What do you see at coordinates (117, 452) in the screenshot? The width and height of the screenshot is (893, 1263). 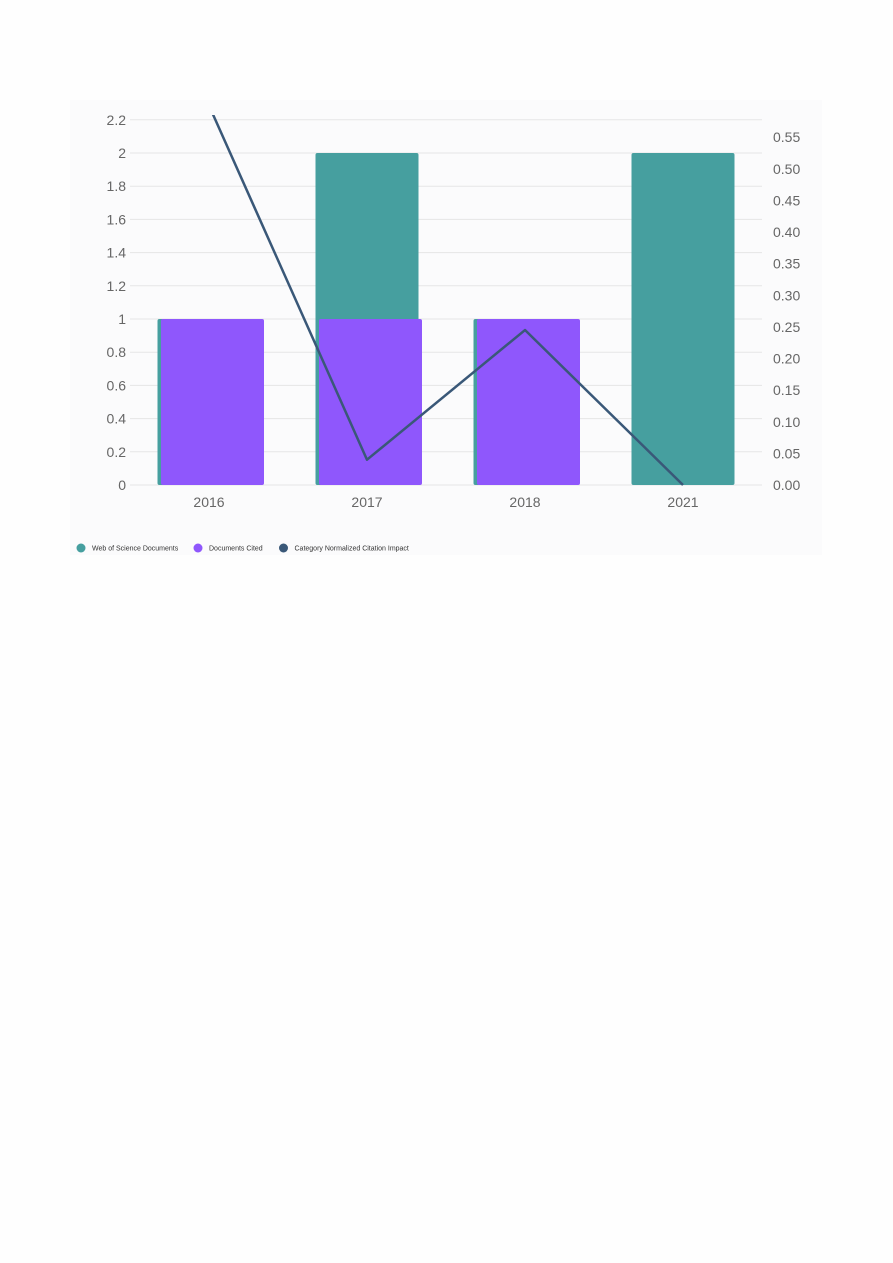 I see `left-axis-tick-label: 0.2` at bounding box center [117, 452].